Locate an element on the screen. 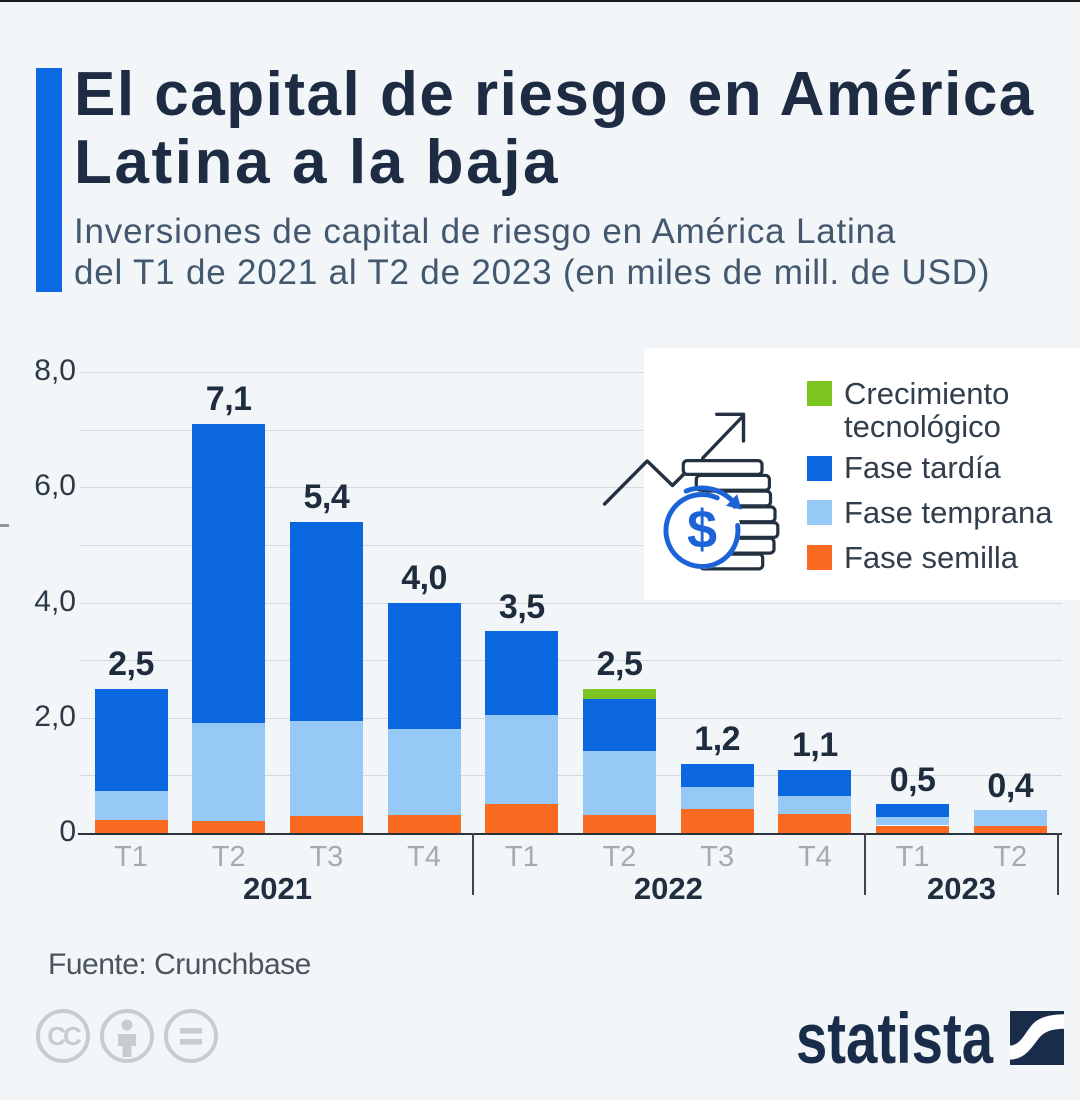 The image size is (1080, 1100). svg-text: CC is located at coordinates (64, 1036).